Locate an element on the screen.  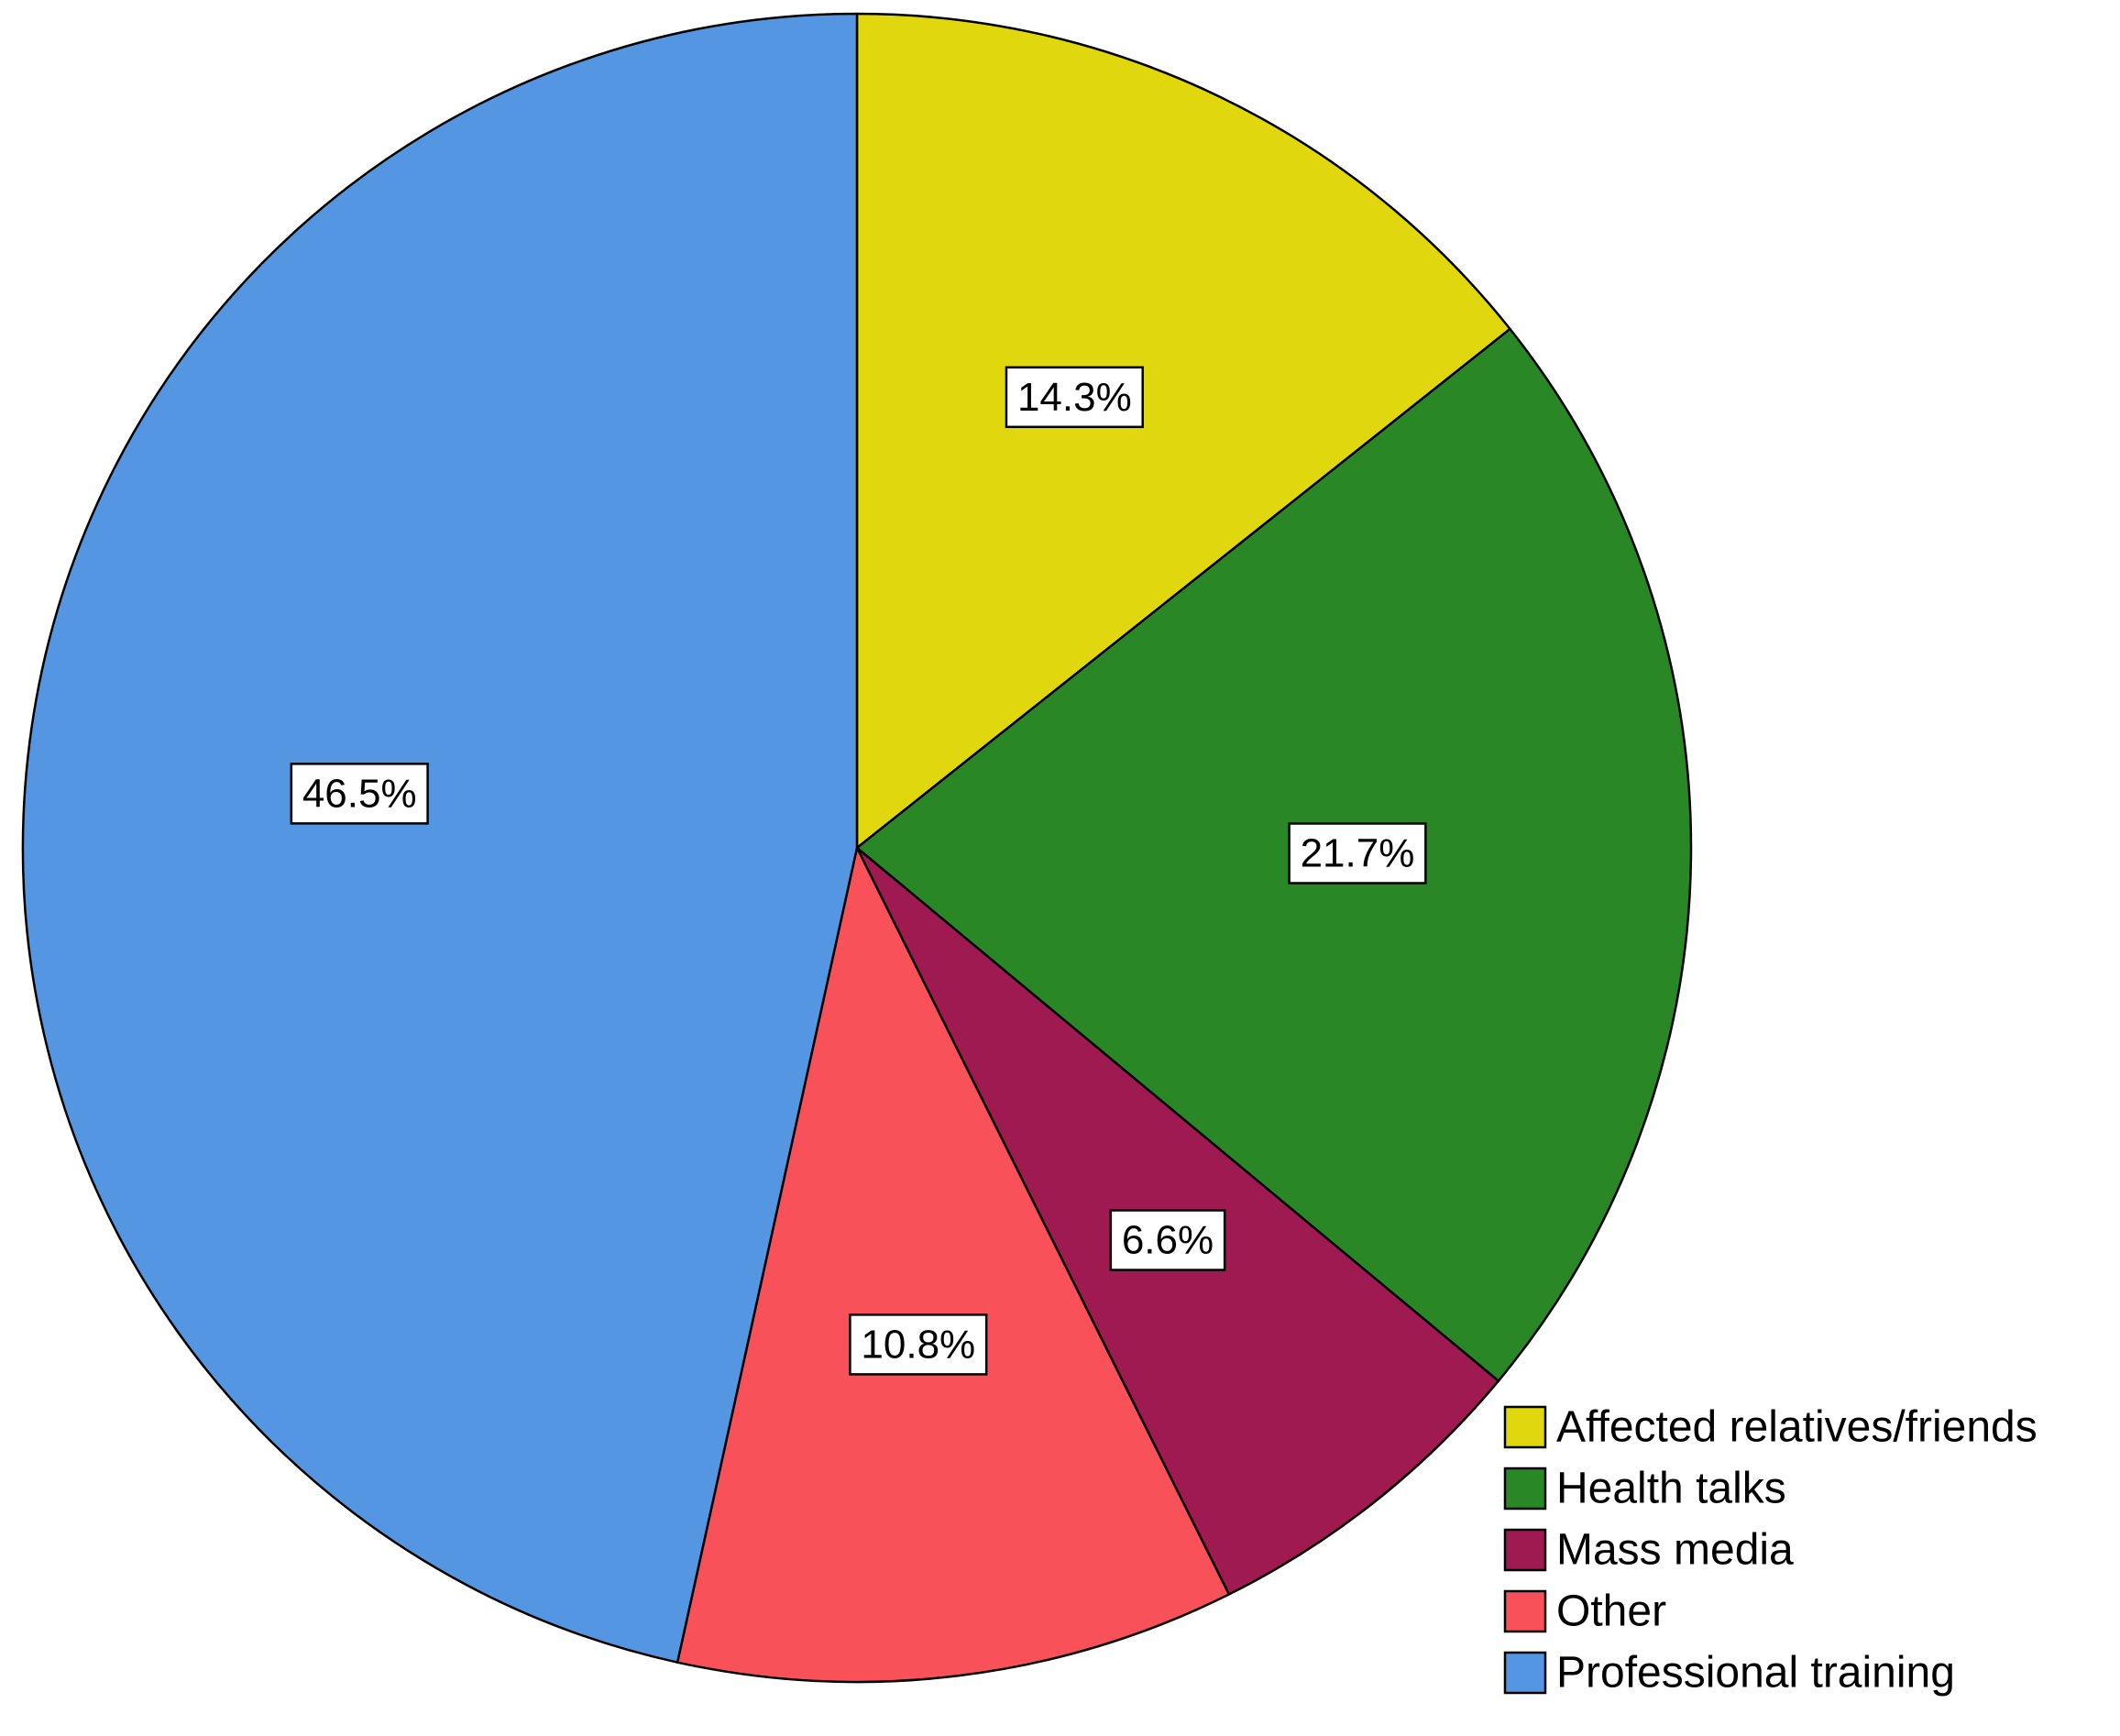
legend-label: Other is located at coordinates (1611, 1612).